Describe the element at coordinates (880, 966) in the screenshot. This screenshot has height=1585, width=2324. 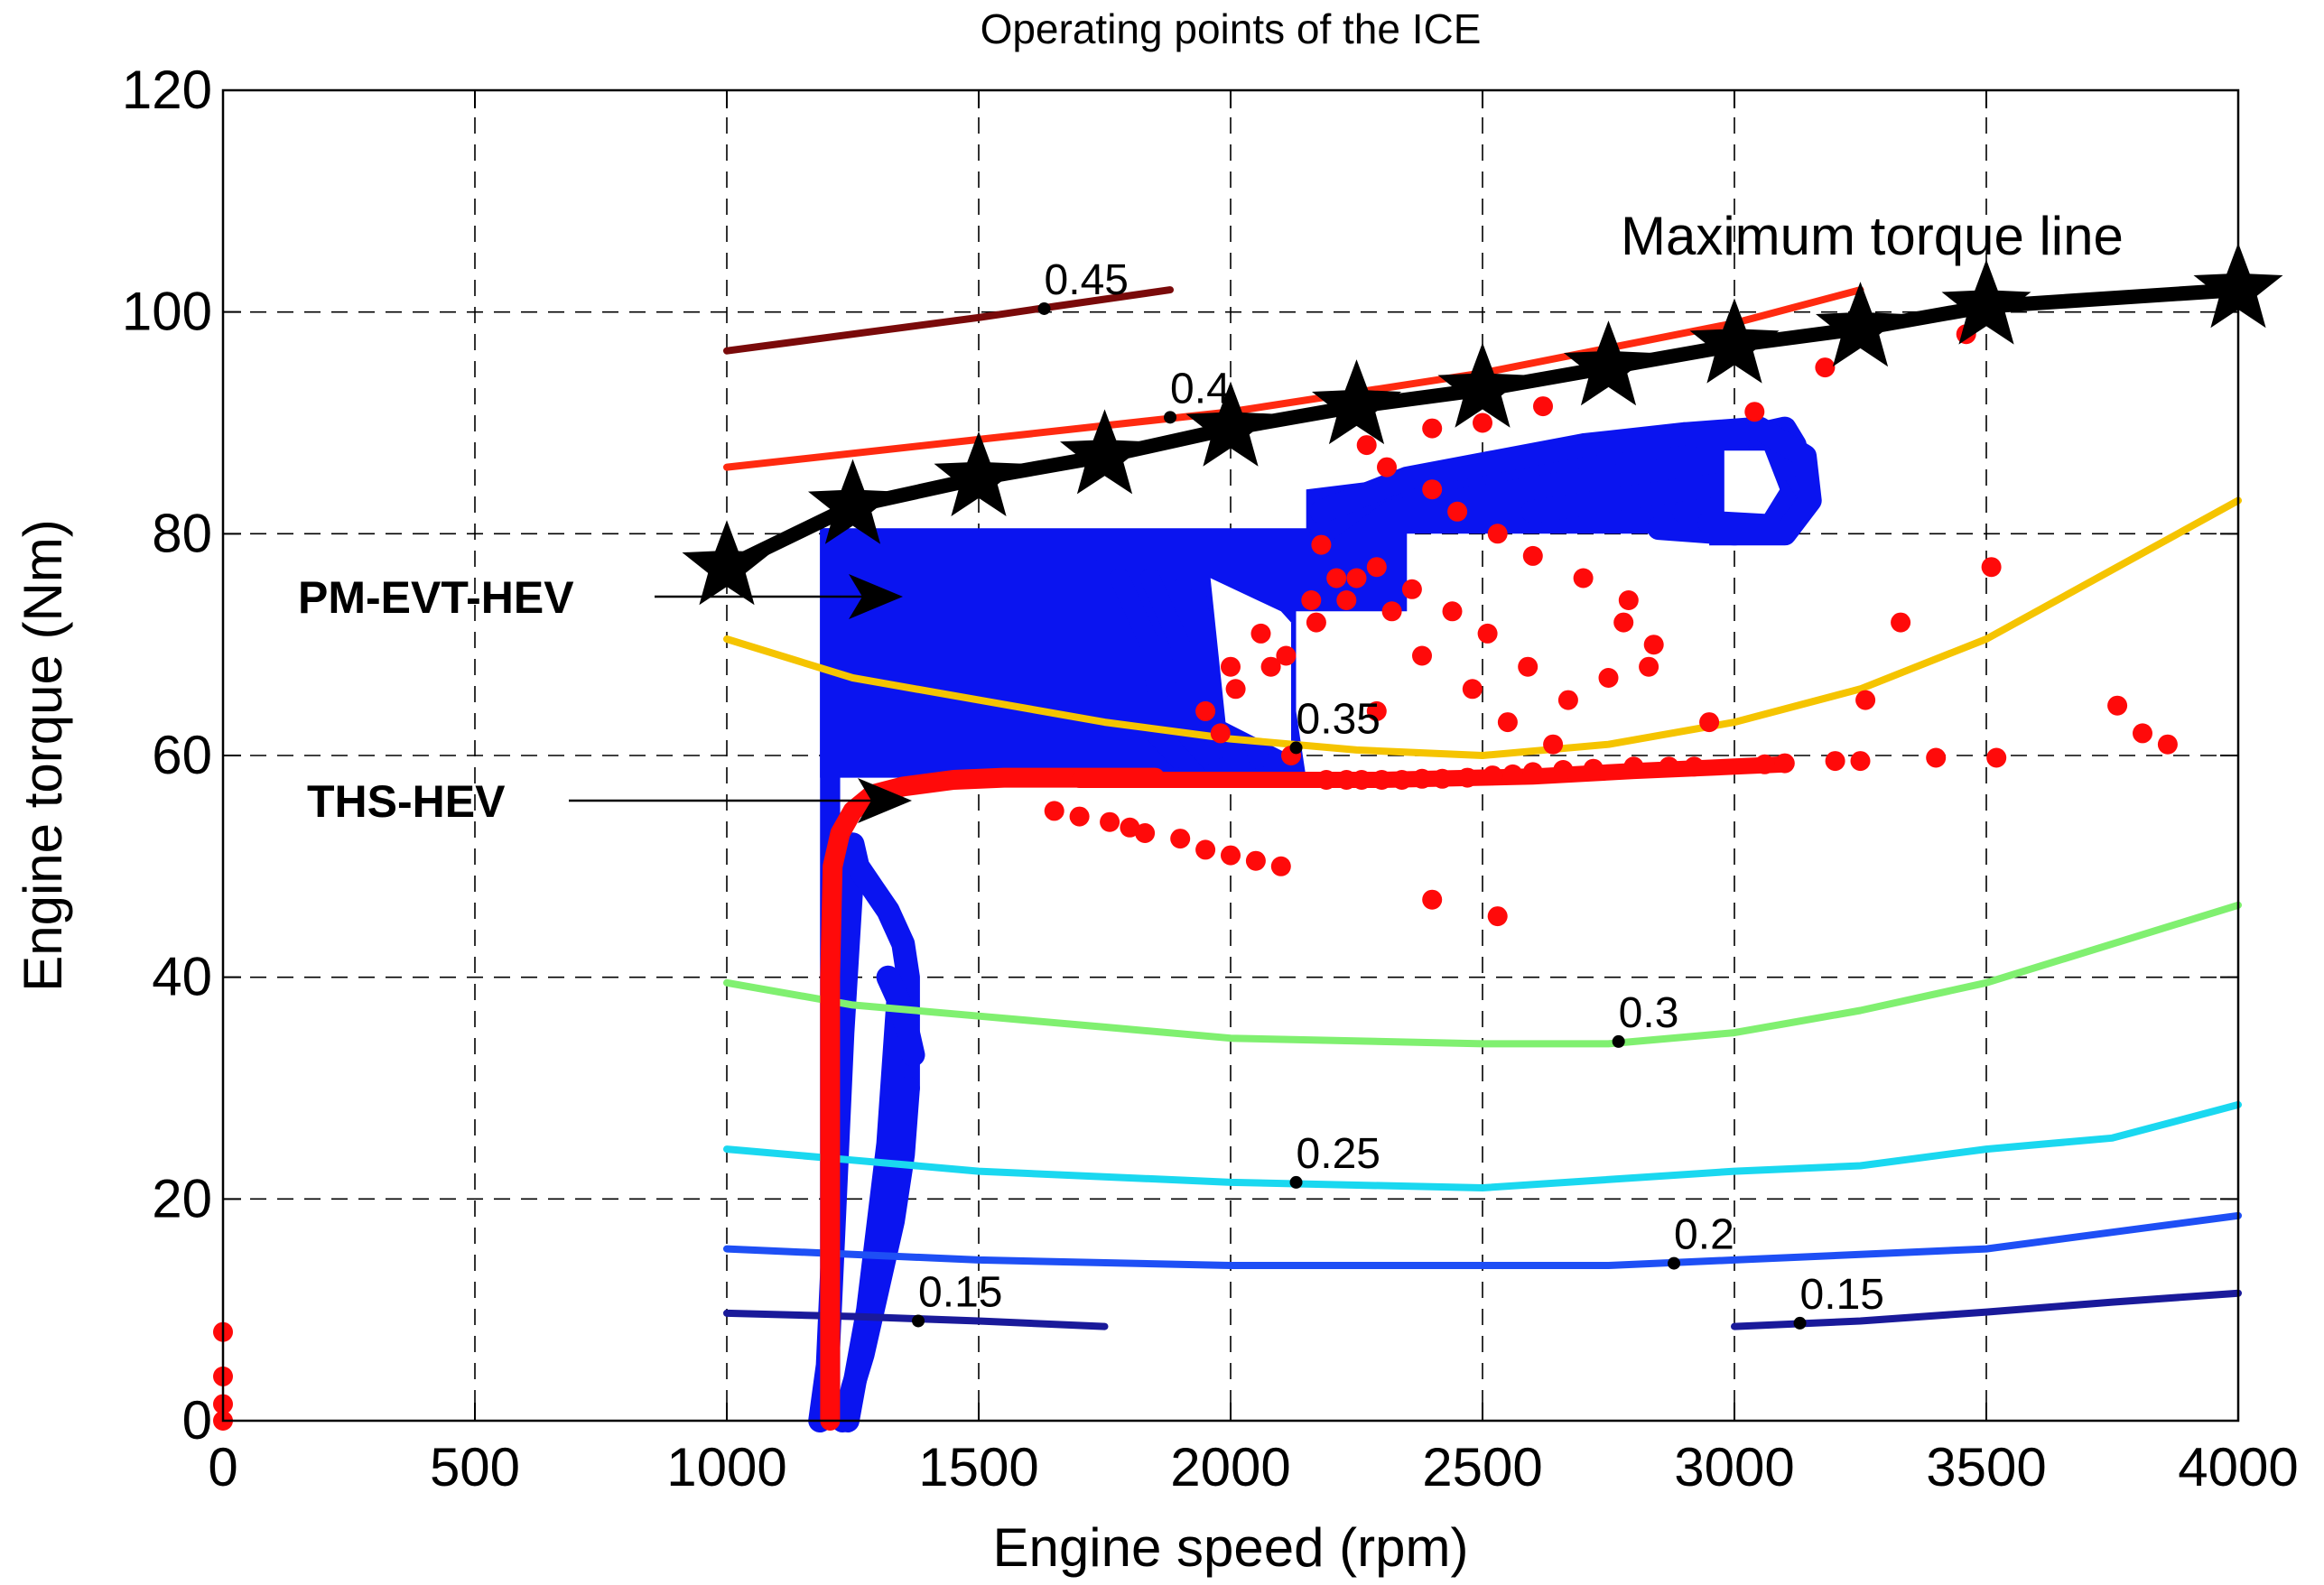
I see `pm-evt-hev-trace` at that location.